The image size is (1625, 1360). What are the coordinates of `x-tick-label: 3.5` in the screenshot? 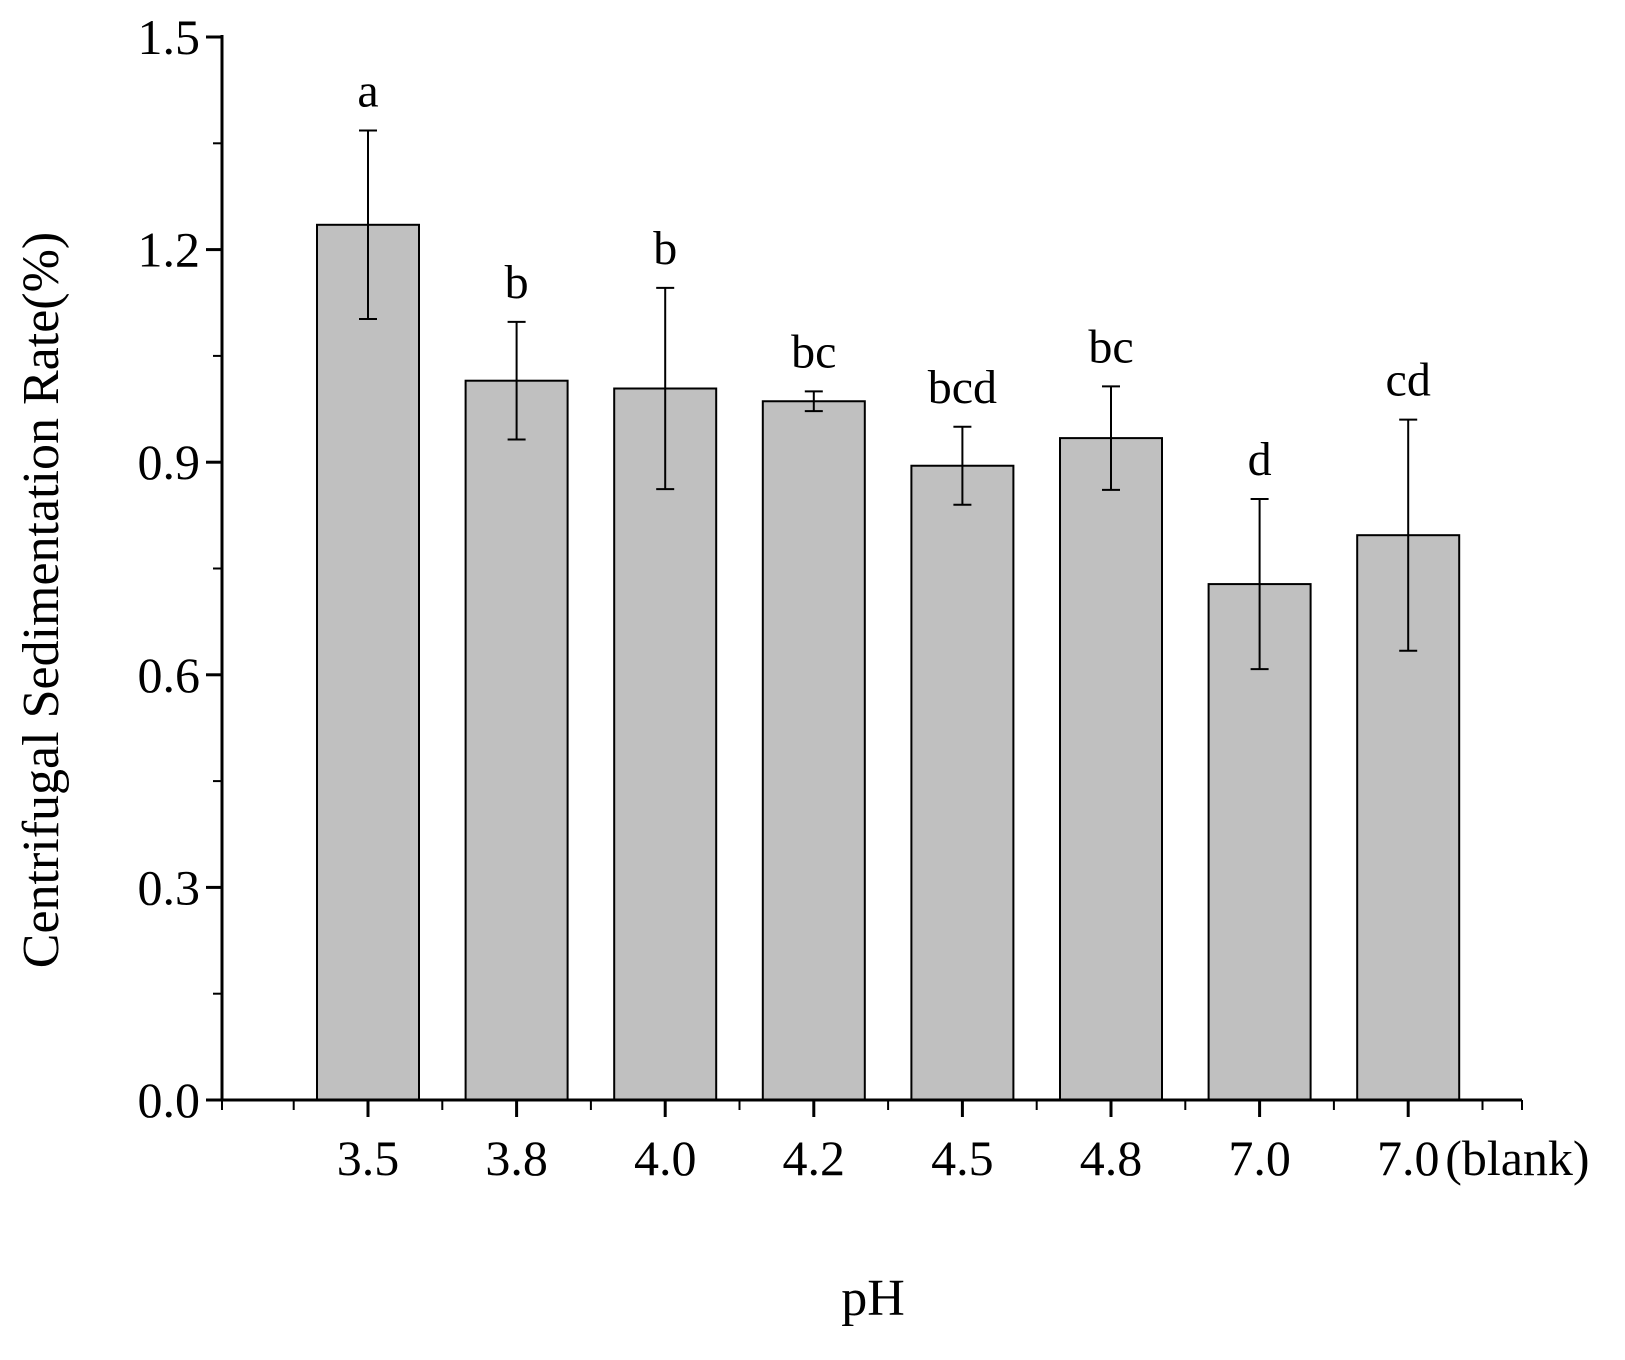 It's located at (368, 1158).